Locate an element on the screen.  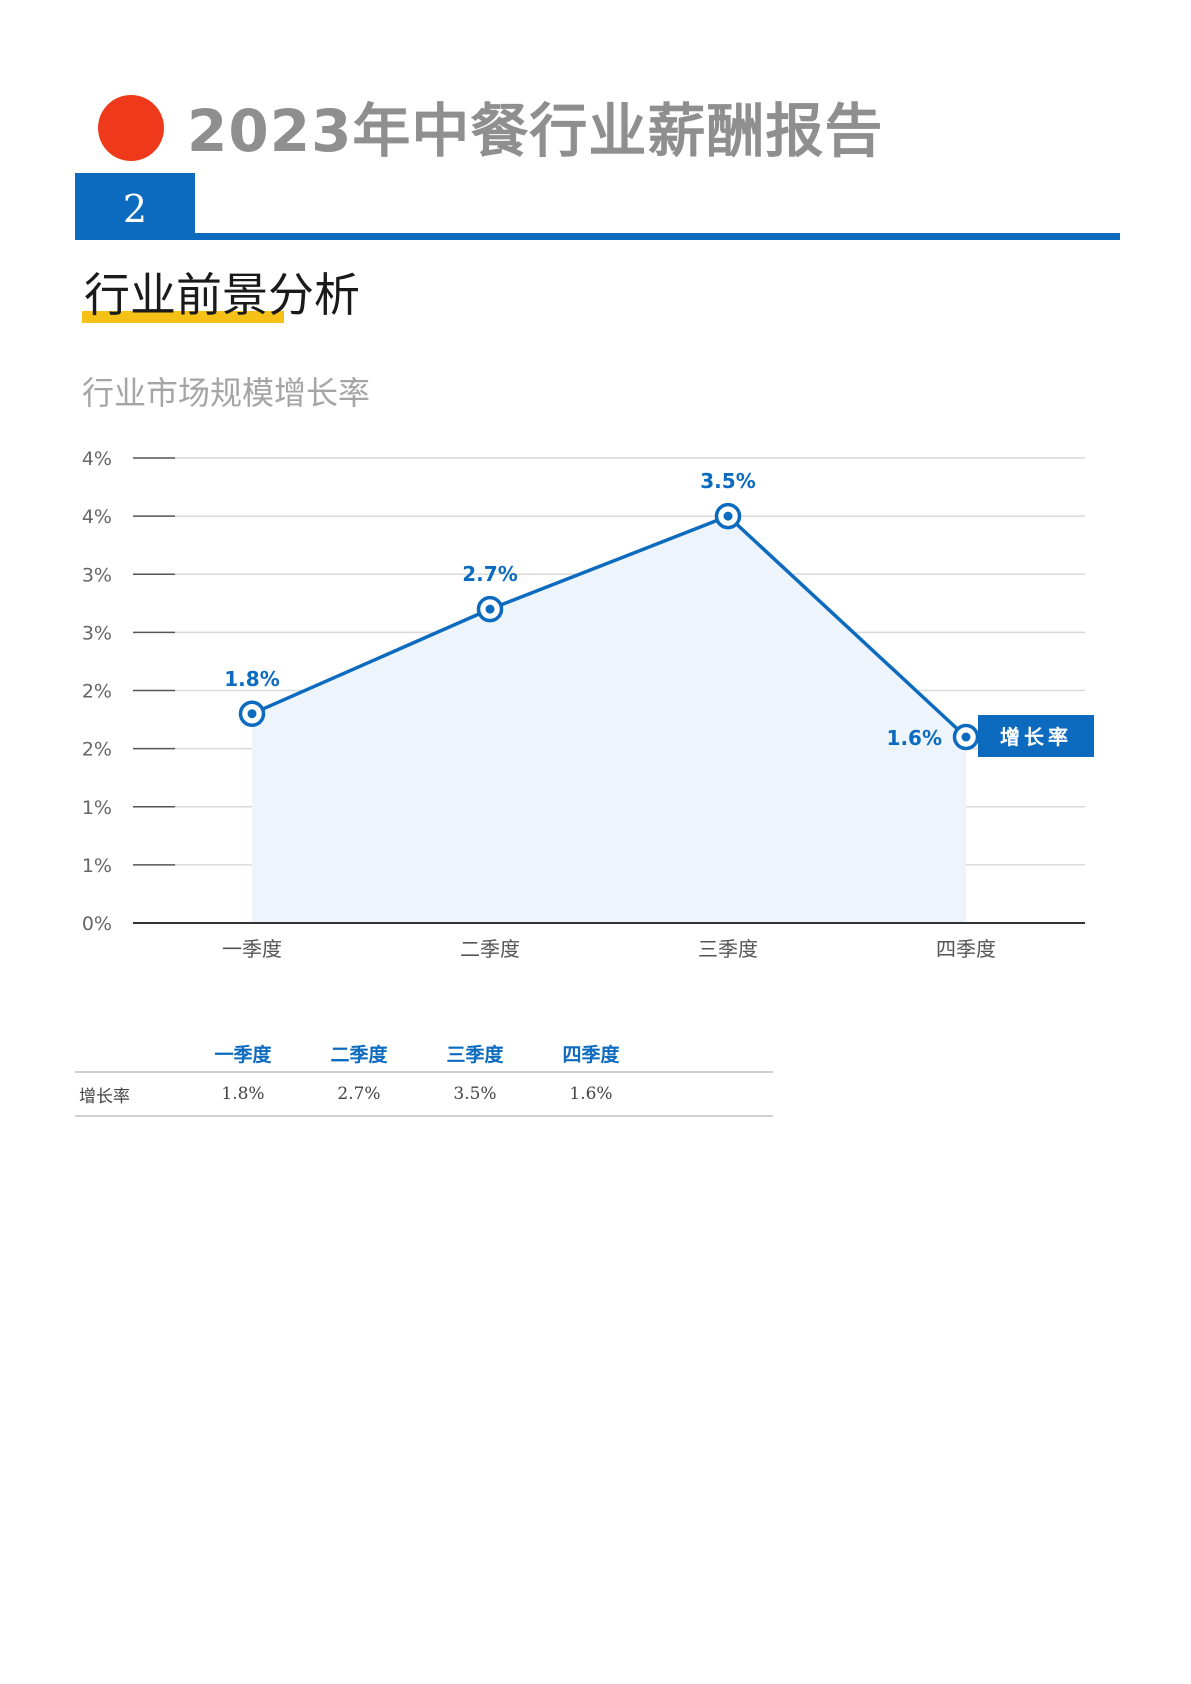
table-header-q4: 四季度 is located at coordinates (591, 1054).